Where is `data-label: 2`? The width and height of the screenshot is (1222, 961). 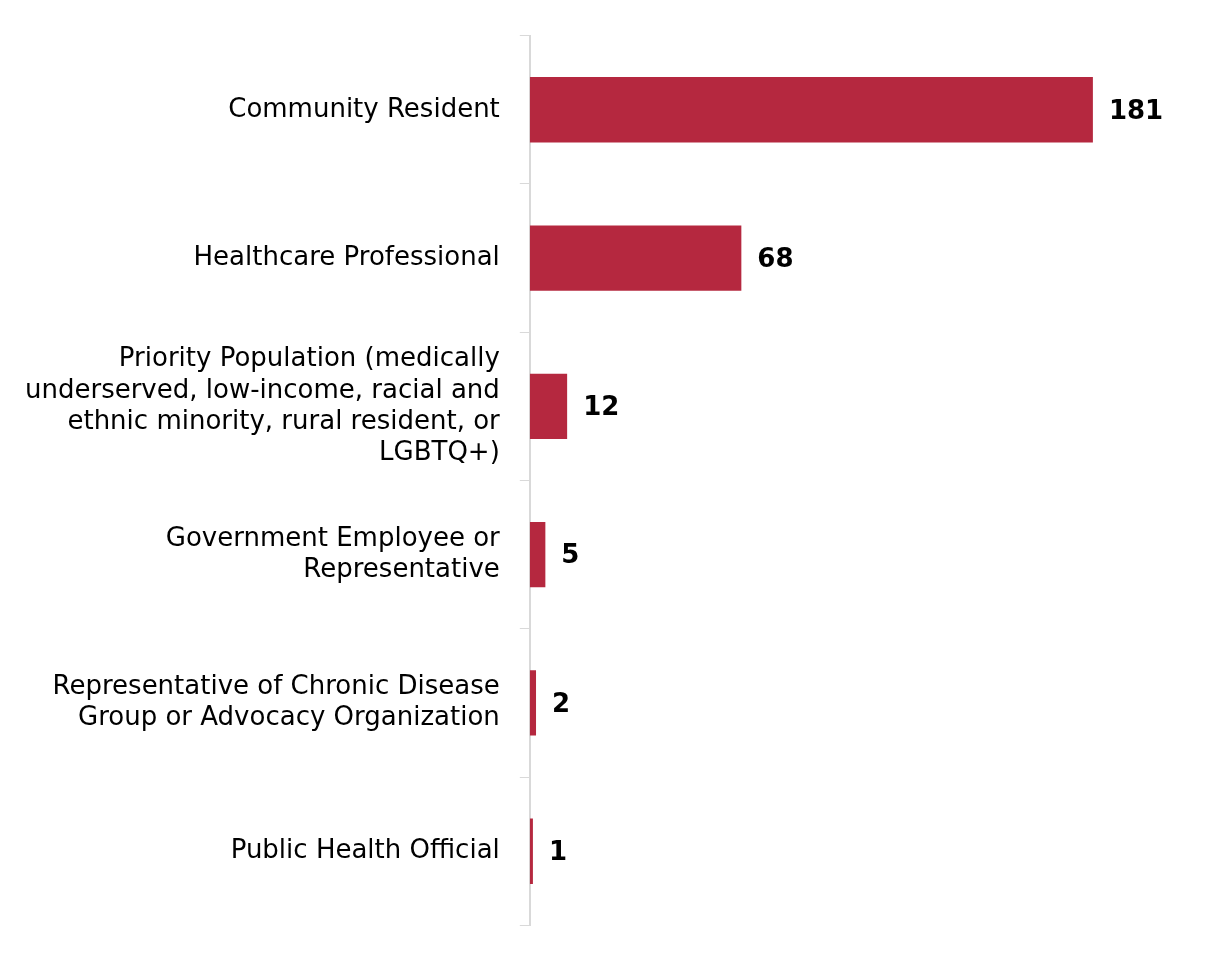 data-label: 2 is located at coordinates (561, 702).